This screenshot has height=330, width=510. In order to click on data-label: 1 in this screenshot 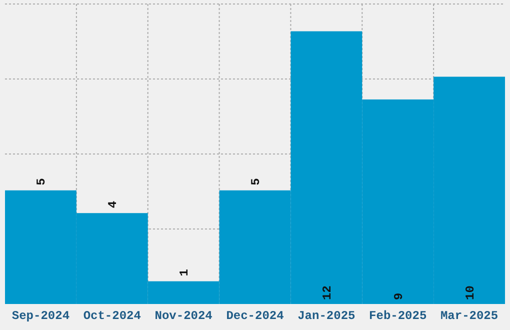, I will do `click(185, 272)`.